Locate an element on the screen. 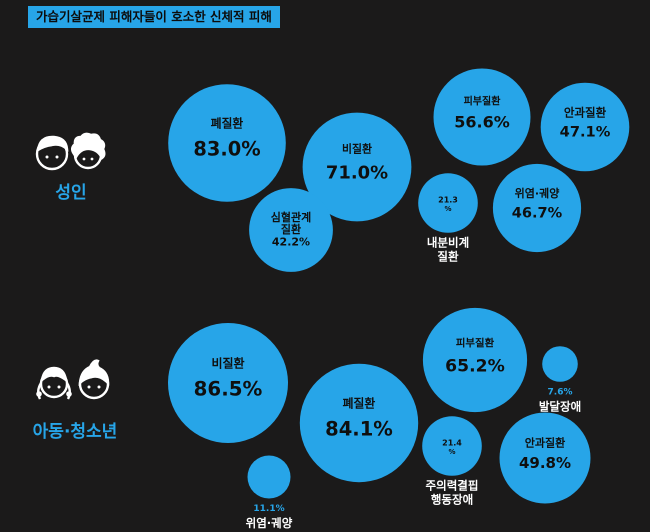 The height and width of the screenshot is (532, 650). bubble-label: 질환 is located at coordinates (291, 229).